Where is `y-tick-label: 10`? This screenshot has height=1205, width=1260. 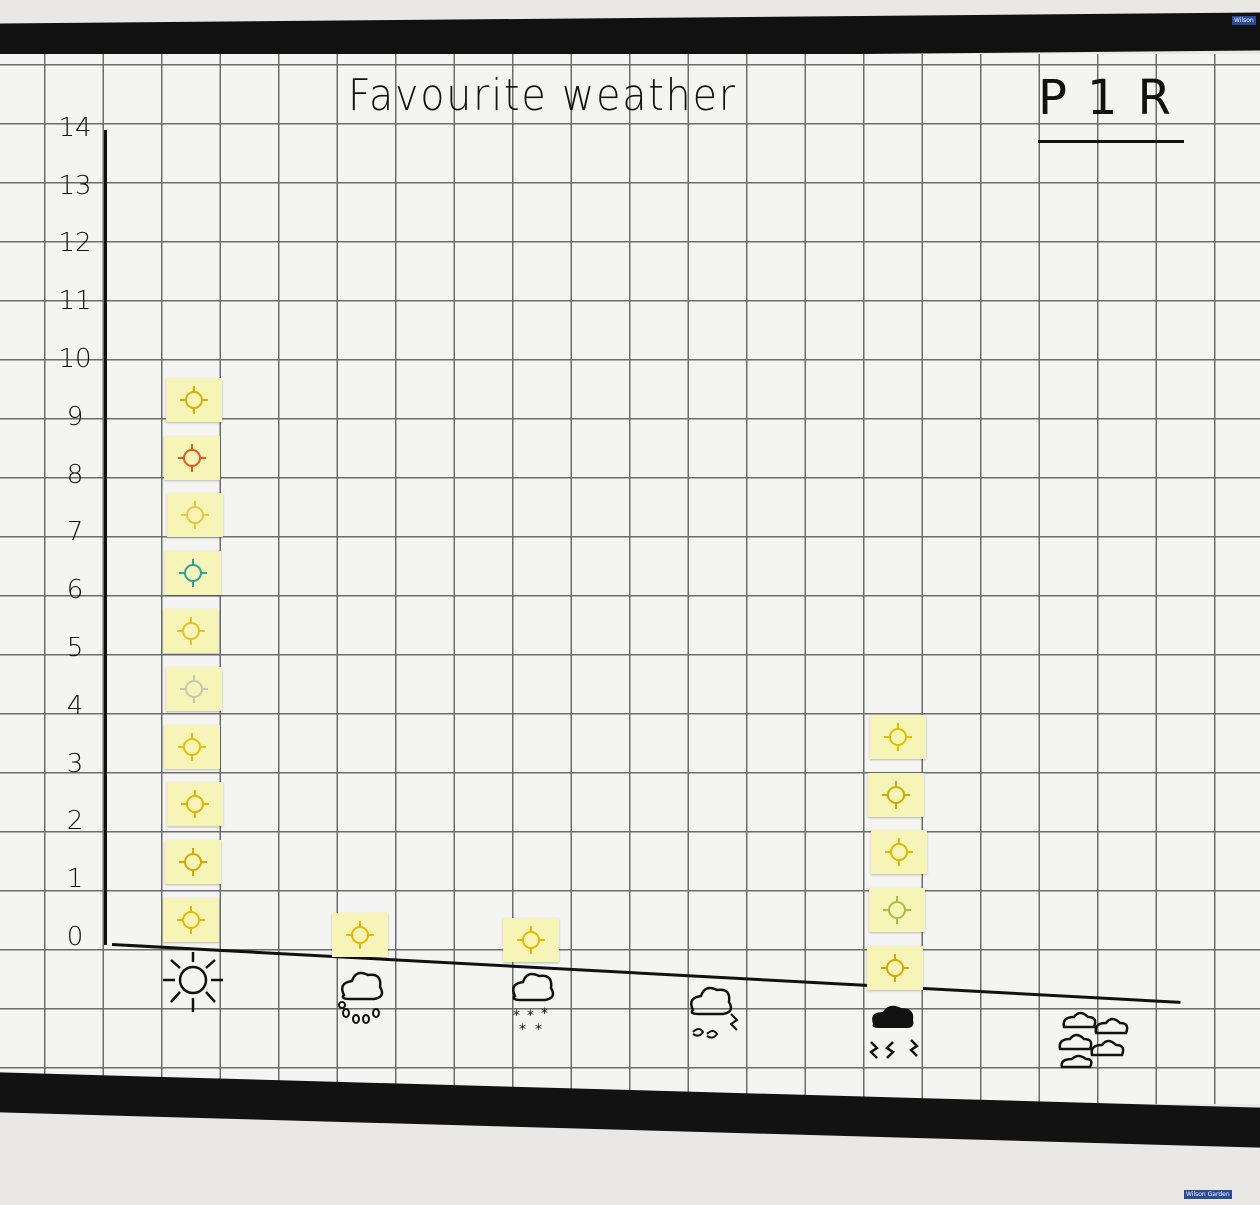 y-tick-label: 10 is located at coordinates (75, 359).